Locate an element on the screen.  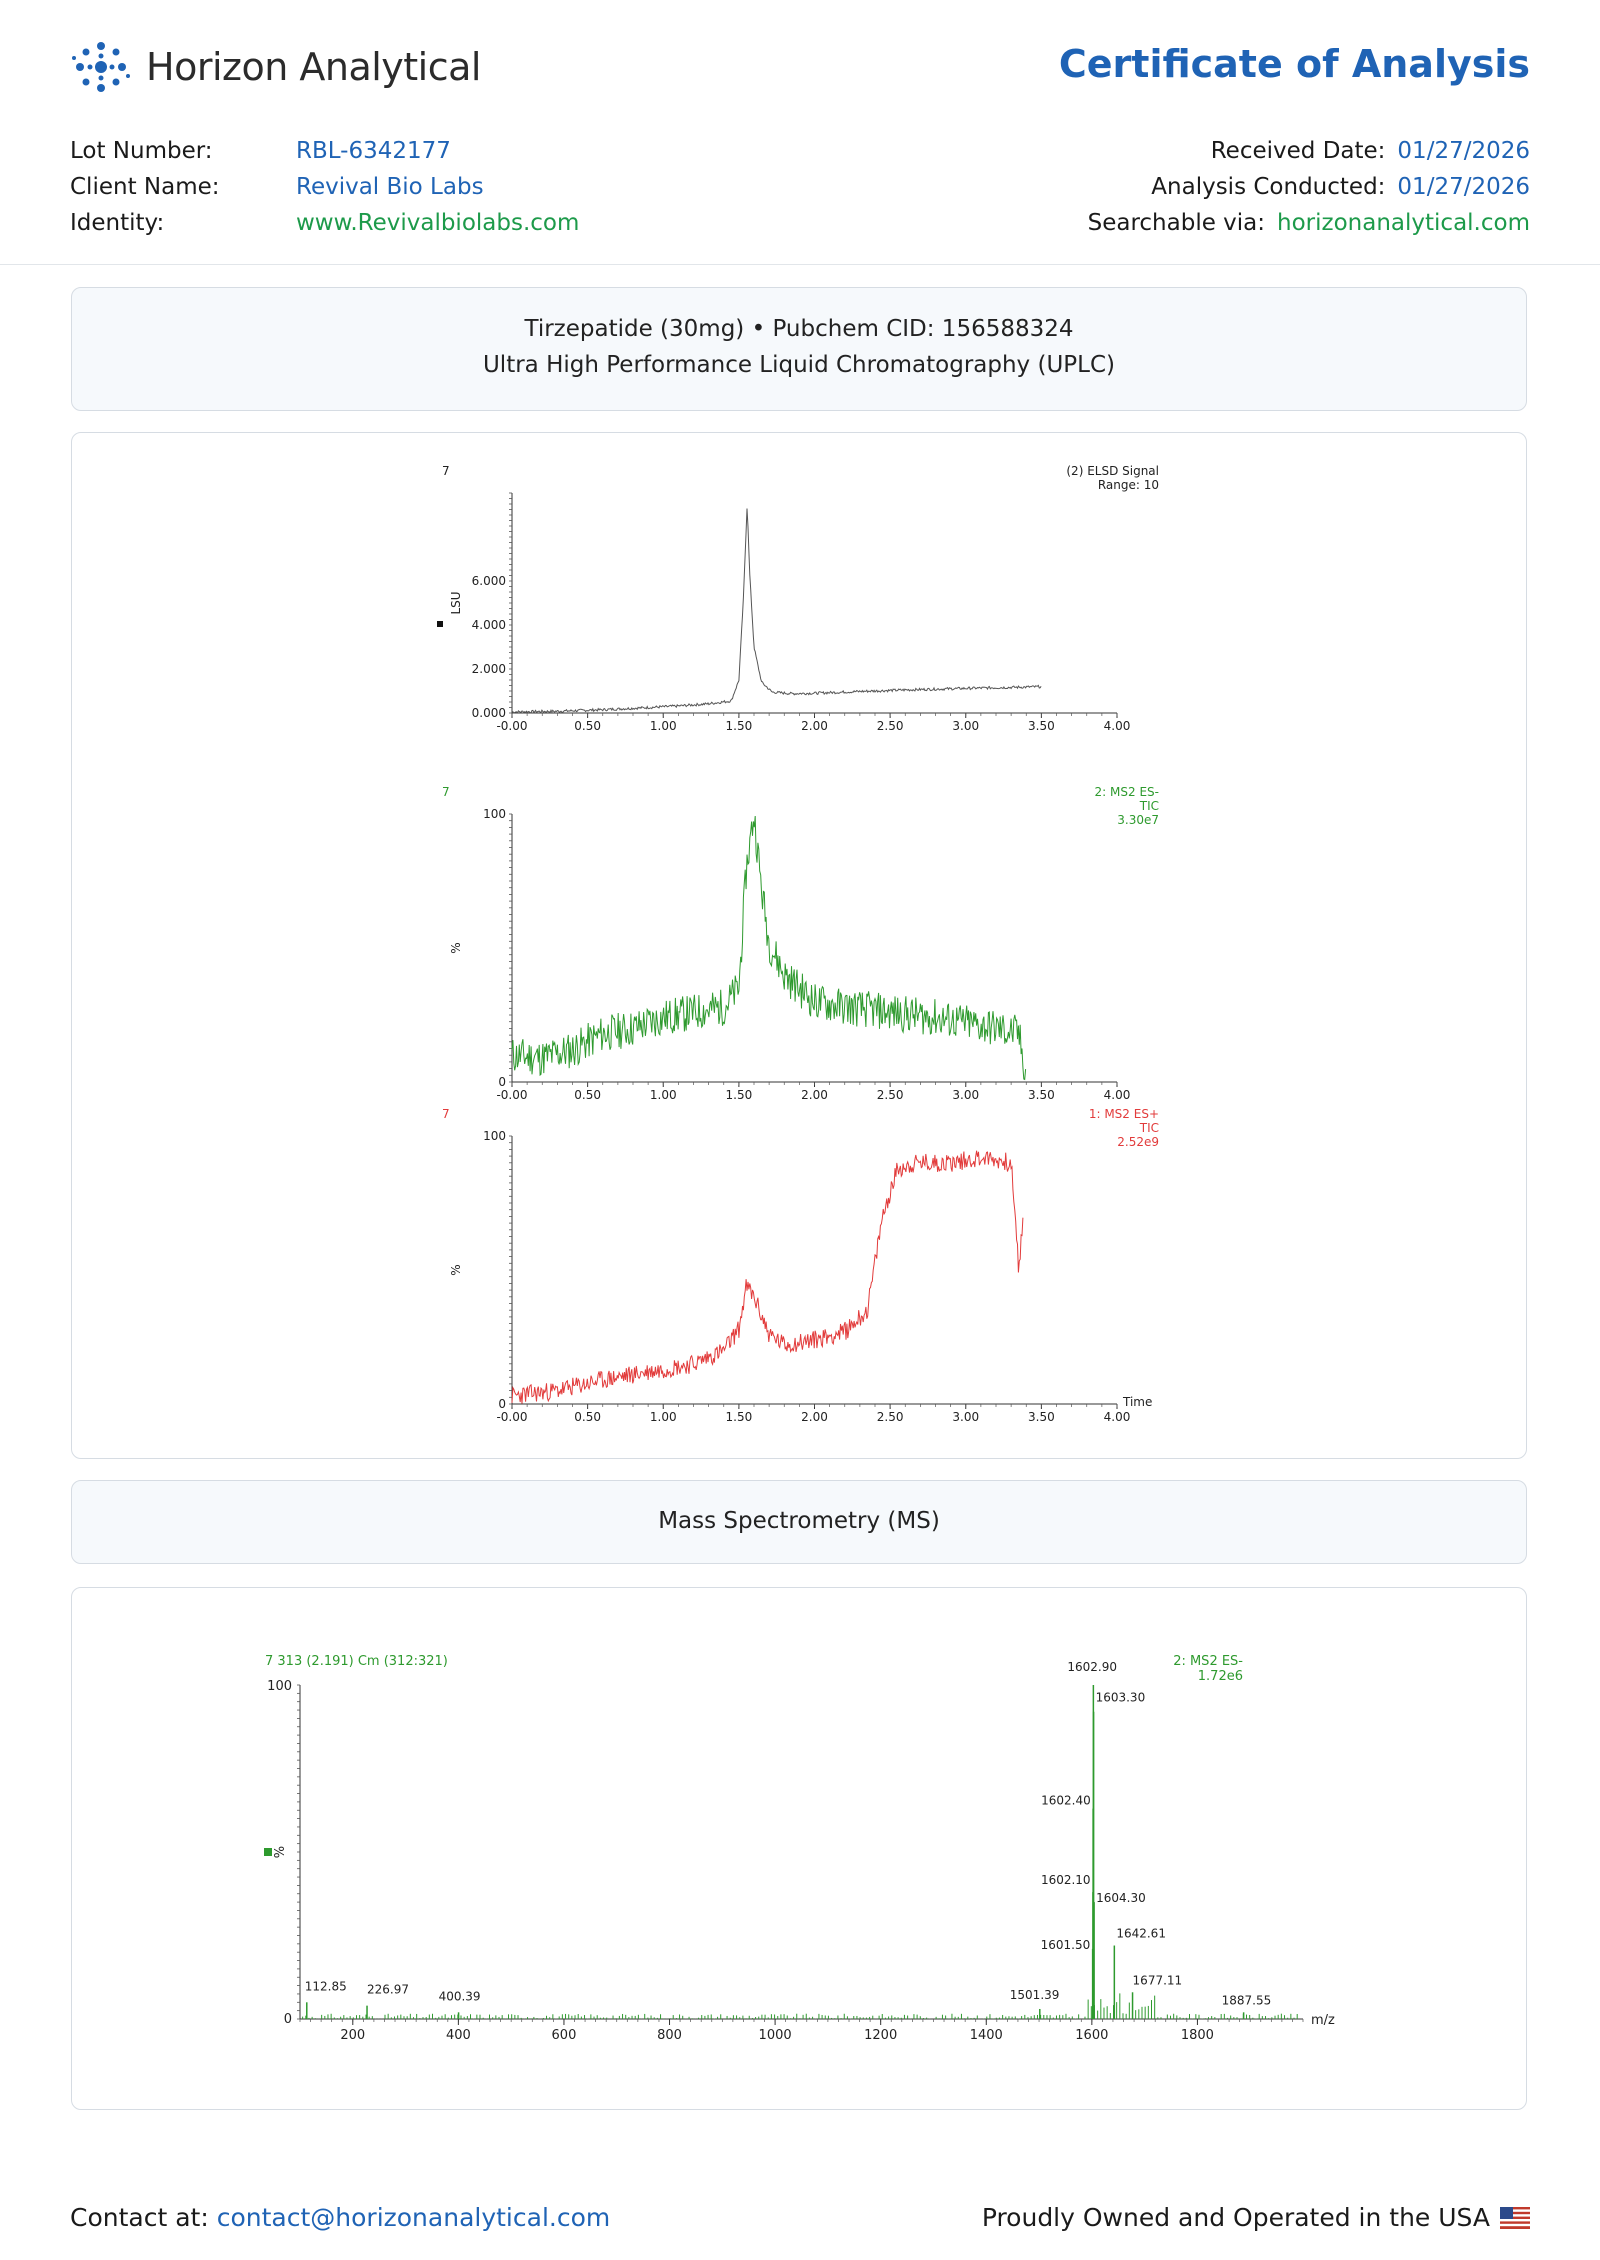
chart-legend-line: (2) ELSD Signal is located at coordinates (1112, 471).